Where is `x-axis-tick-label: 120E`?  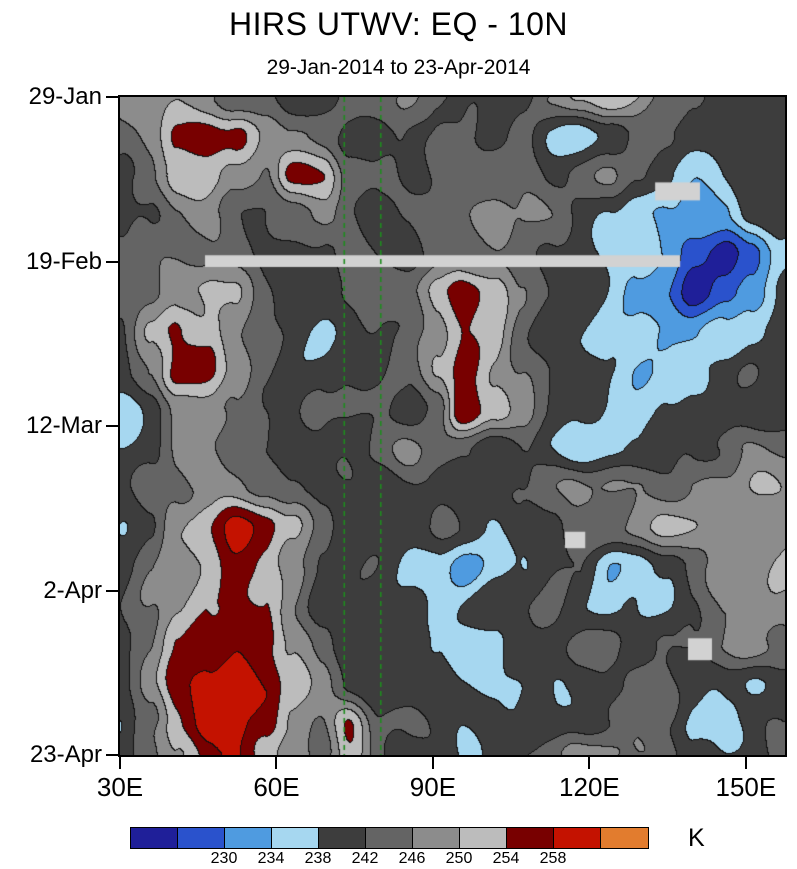
x-axis-tick-label: 120E is located at coordinates (589, 787).